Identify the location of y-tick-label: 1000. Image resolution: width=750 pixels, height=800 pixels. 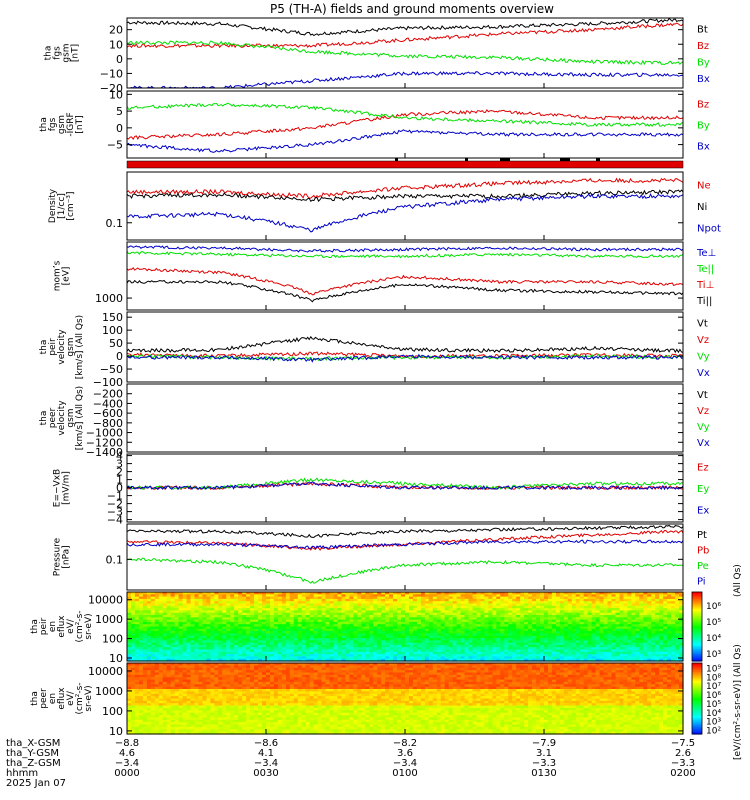
(109, 619).